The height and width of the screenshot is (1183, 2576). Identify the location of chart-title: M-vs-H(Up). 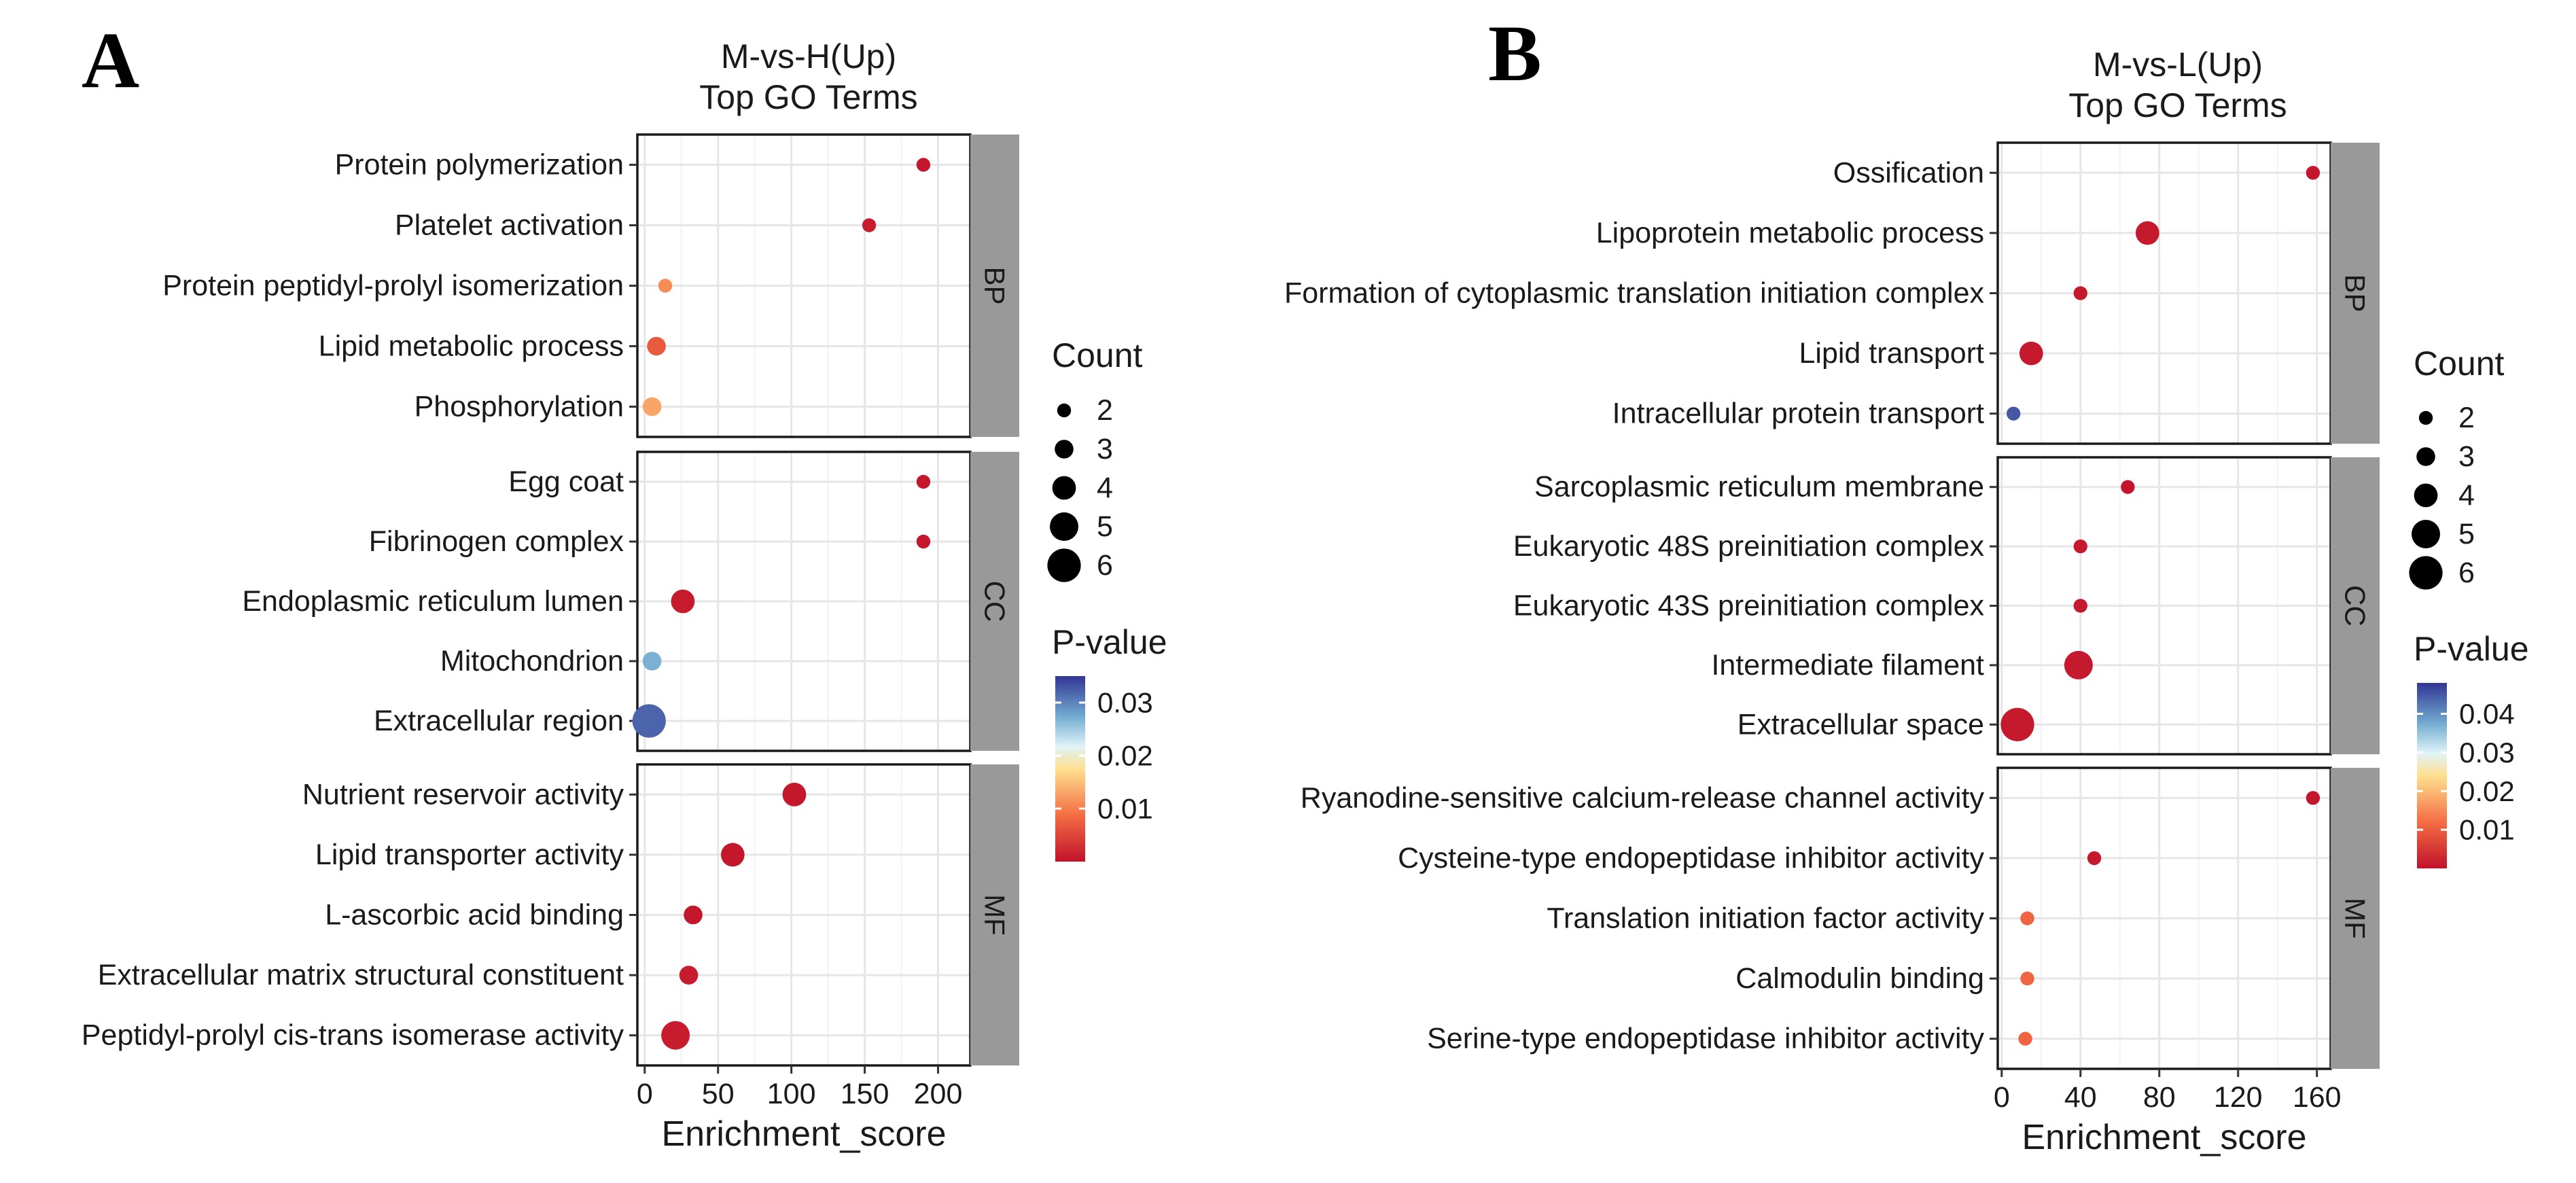
(808, 56).